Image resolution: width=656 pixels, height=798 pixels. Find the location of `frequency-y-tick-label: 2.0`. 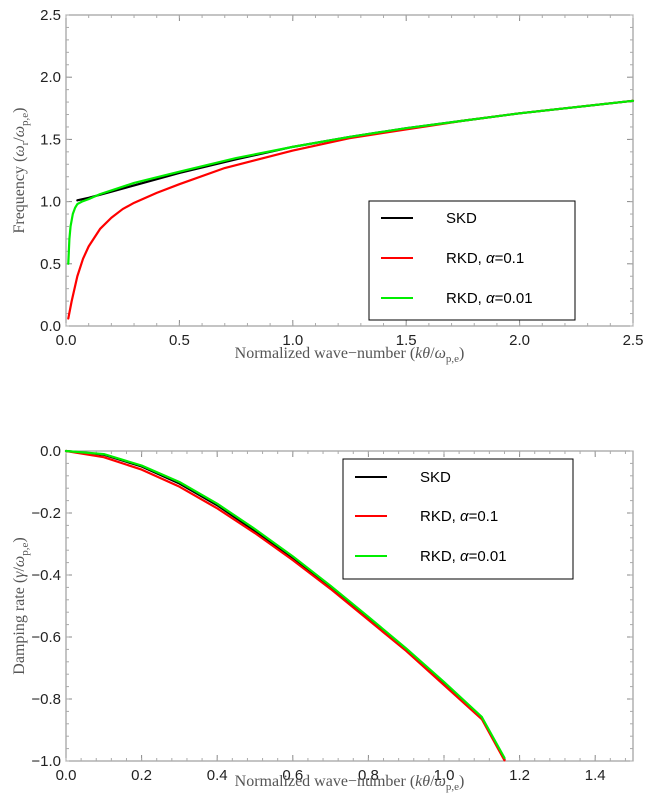

frequency-y-tick-label: 2.0 is located at coordinates (50, 77).